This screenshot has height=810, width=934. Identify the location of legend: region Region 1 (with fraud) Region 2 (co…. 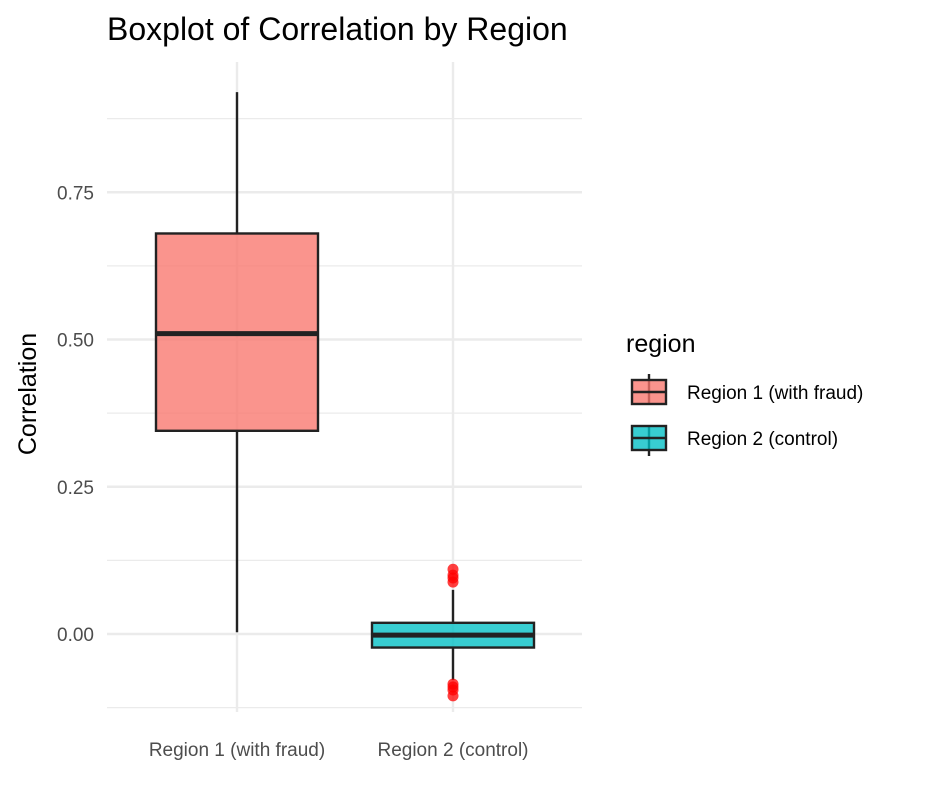
(744, 393).